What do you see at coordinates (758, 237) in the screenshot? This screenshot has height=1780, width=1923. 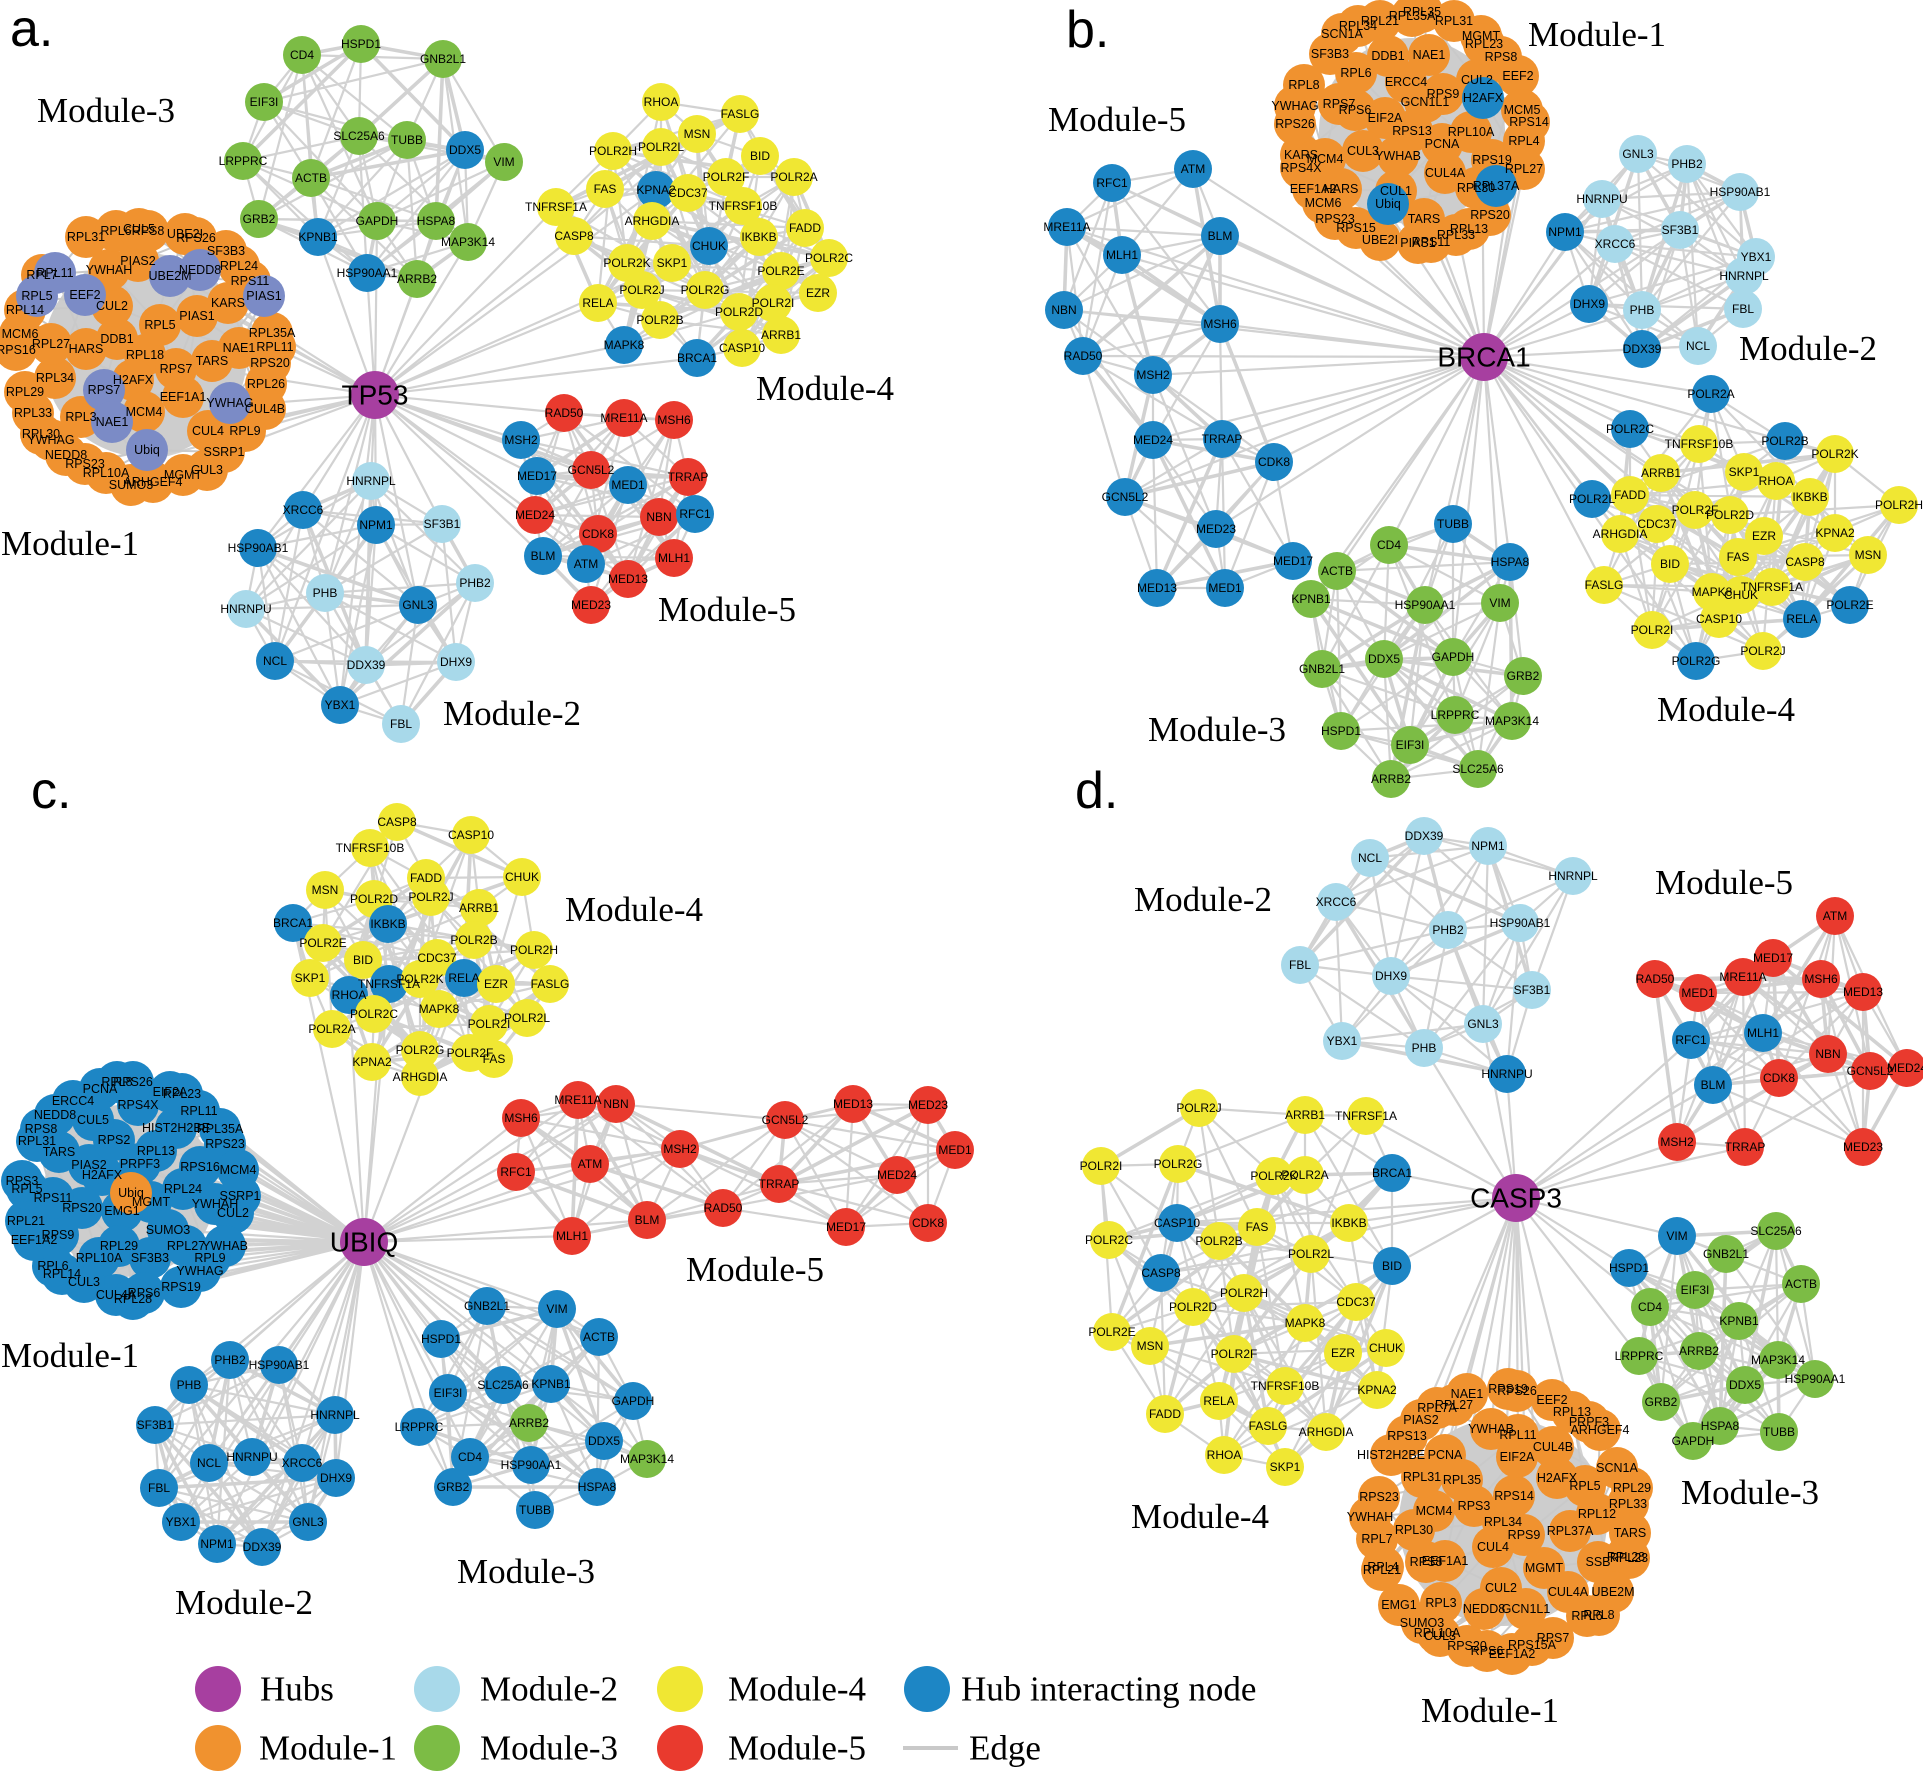 I see `svg-text: IKBKB` at bounding box center [758, 237].